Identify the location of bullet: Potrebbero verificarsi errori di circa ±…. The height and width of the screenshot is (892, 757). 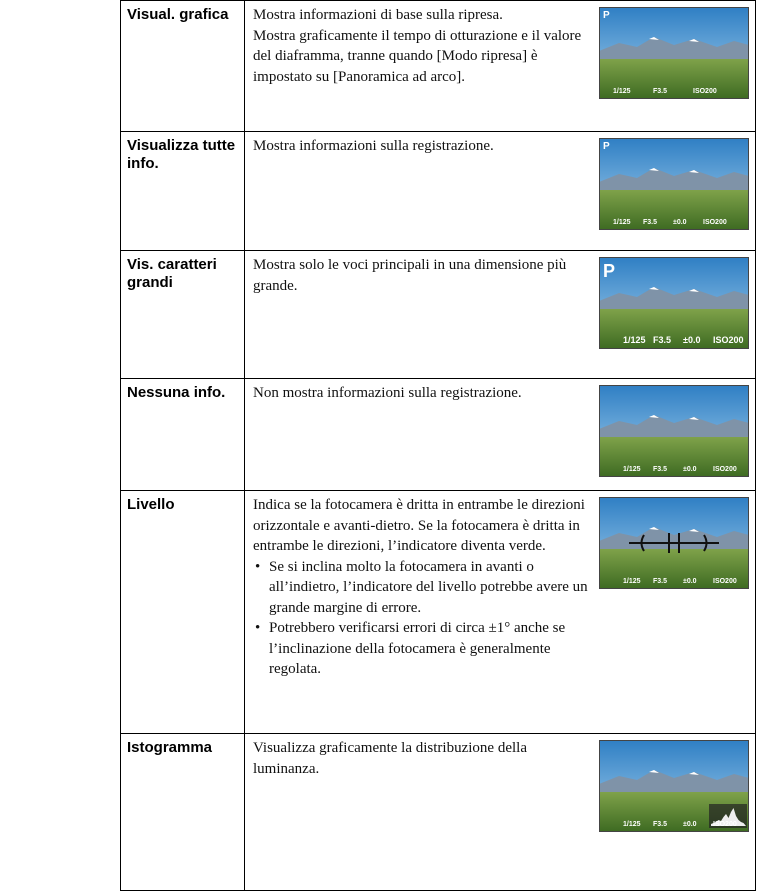
(425, 649).